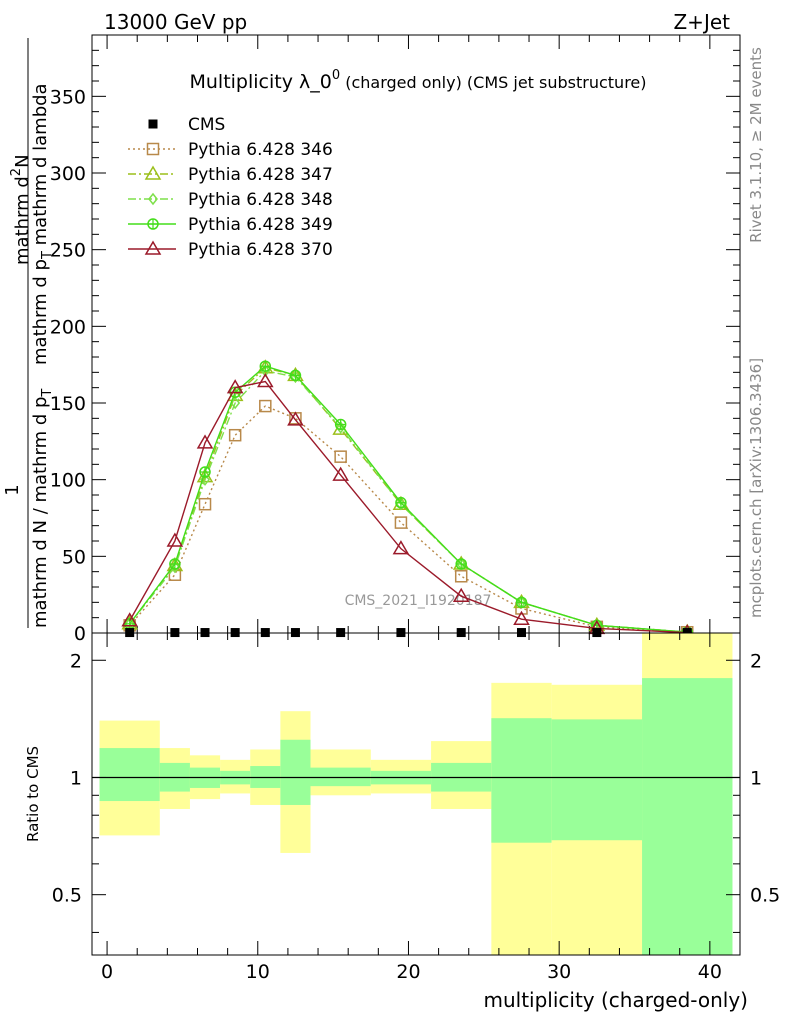 The width and height of the screenshot is (786, 1024). I want to click on ratio-tick-label: 2, so click(76, 661).